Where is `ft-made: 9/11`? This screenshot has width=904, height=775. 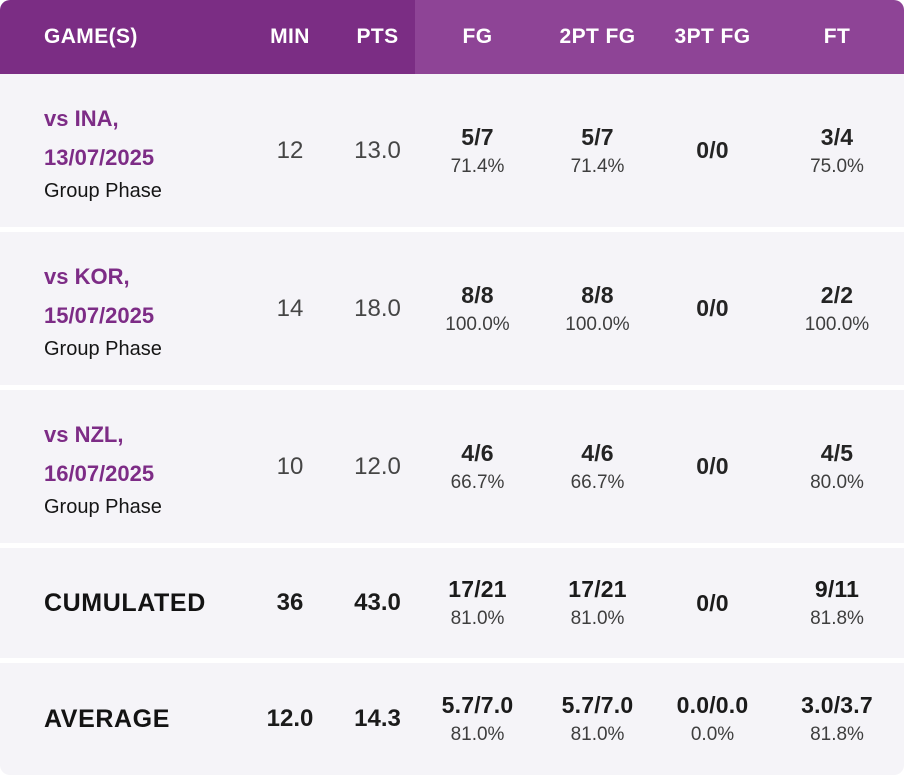
ft-made: 9/11 is located at coordinates (837, 589).